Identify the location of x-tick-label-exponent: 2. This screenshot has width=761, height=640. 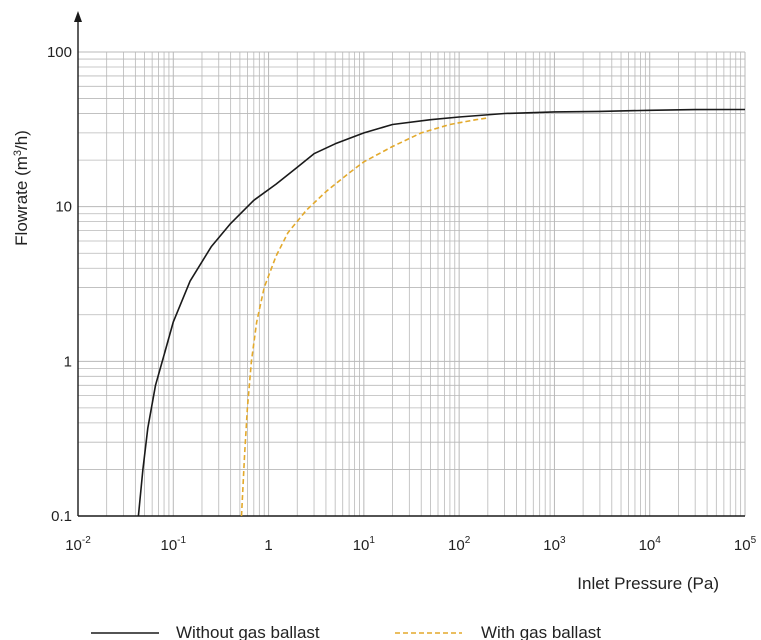
(468, 540).